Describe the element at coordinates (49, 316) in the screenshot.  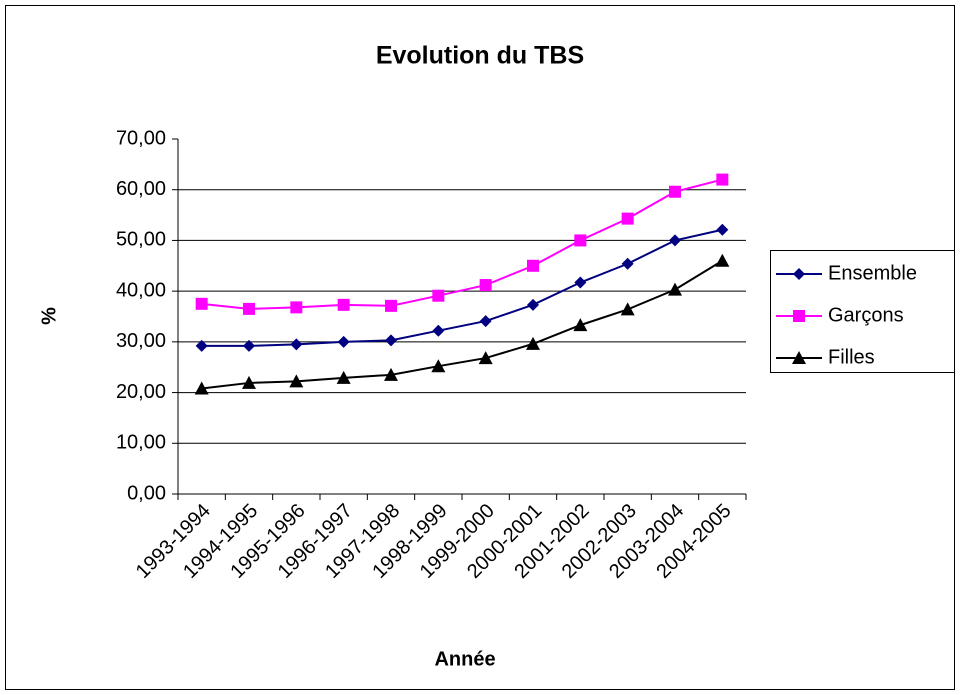
I see `y-axis-label: %` at that location.